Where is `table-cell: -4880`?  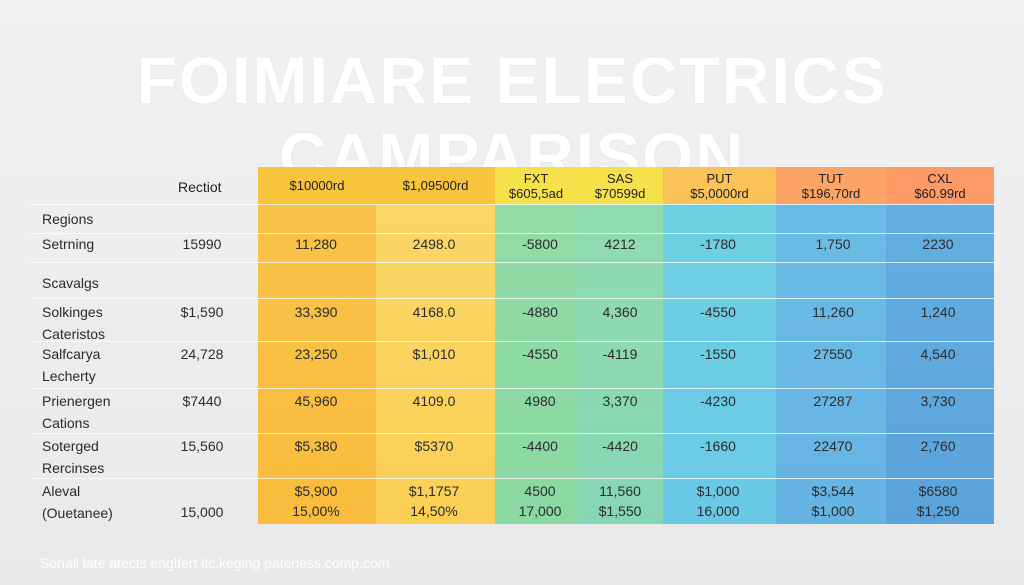
table-cell: -4880 is located at coordinates (540, 312).